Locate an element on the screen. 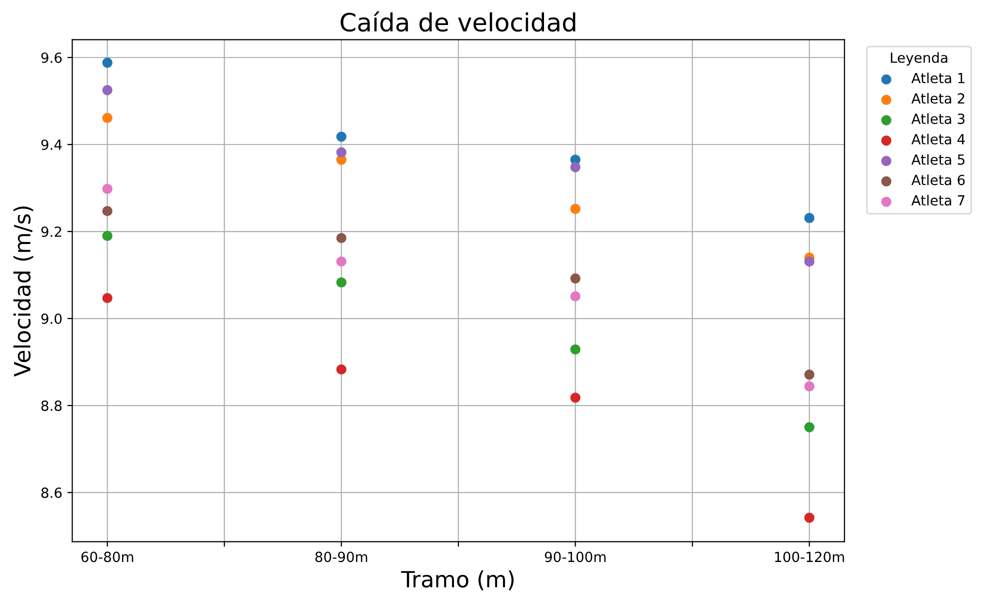 This screenshot has height=592, width=990. y-tick-label: 9.0 is located at coordinates (51, 318).